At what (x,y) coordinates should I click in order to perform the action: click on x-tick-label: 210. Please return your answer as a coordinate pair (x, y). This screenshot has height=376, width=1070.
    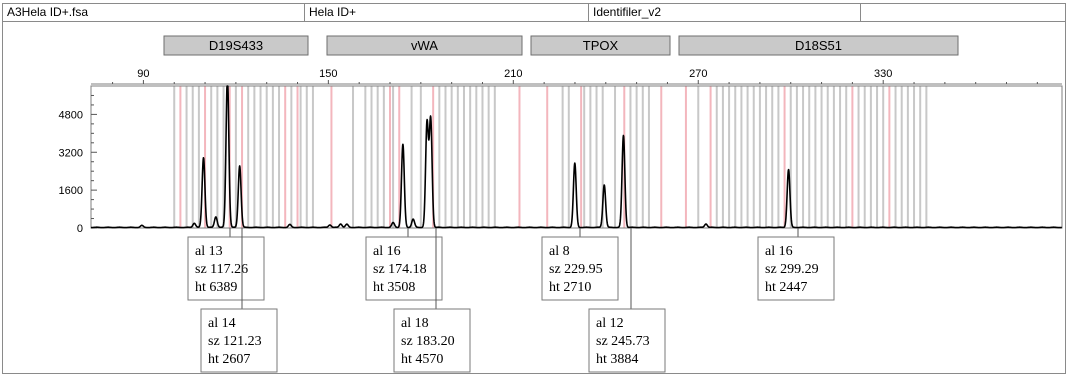
    Looking at the image, I should click on (513, 74).